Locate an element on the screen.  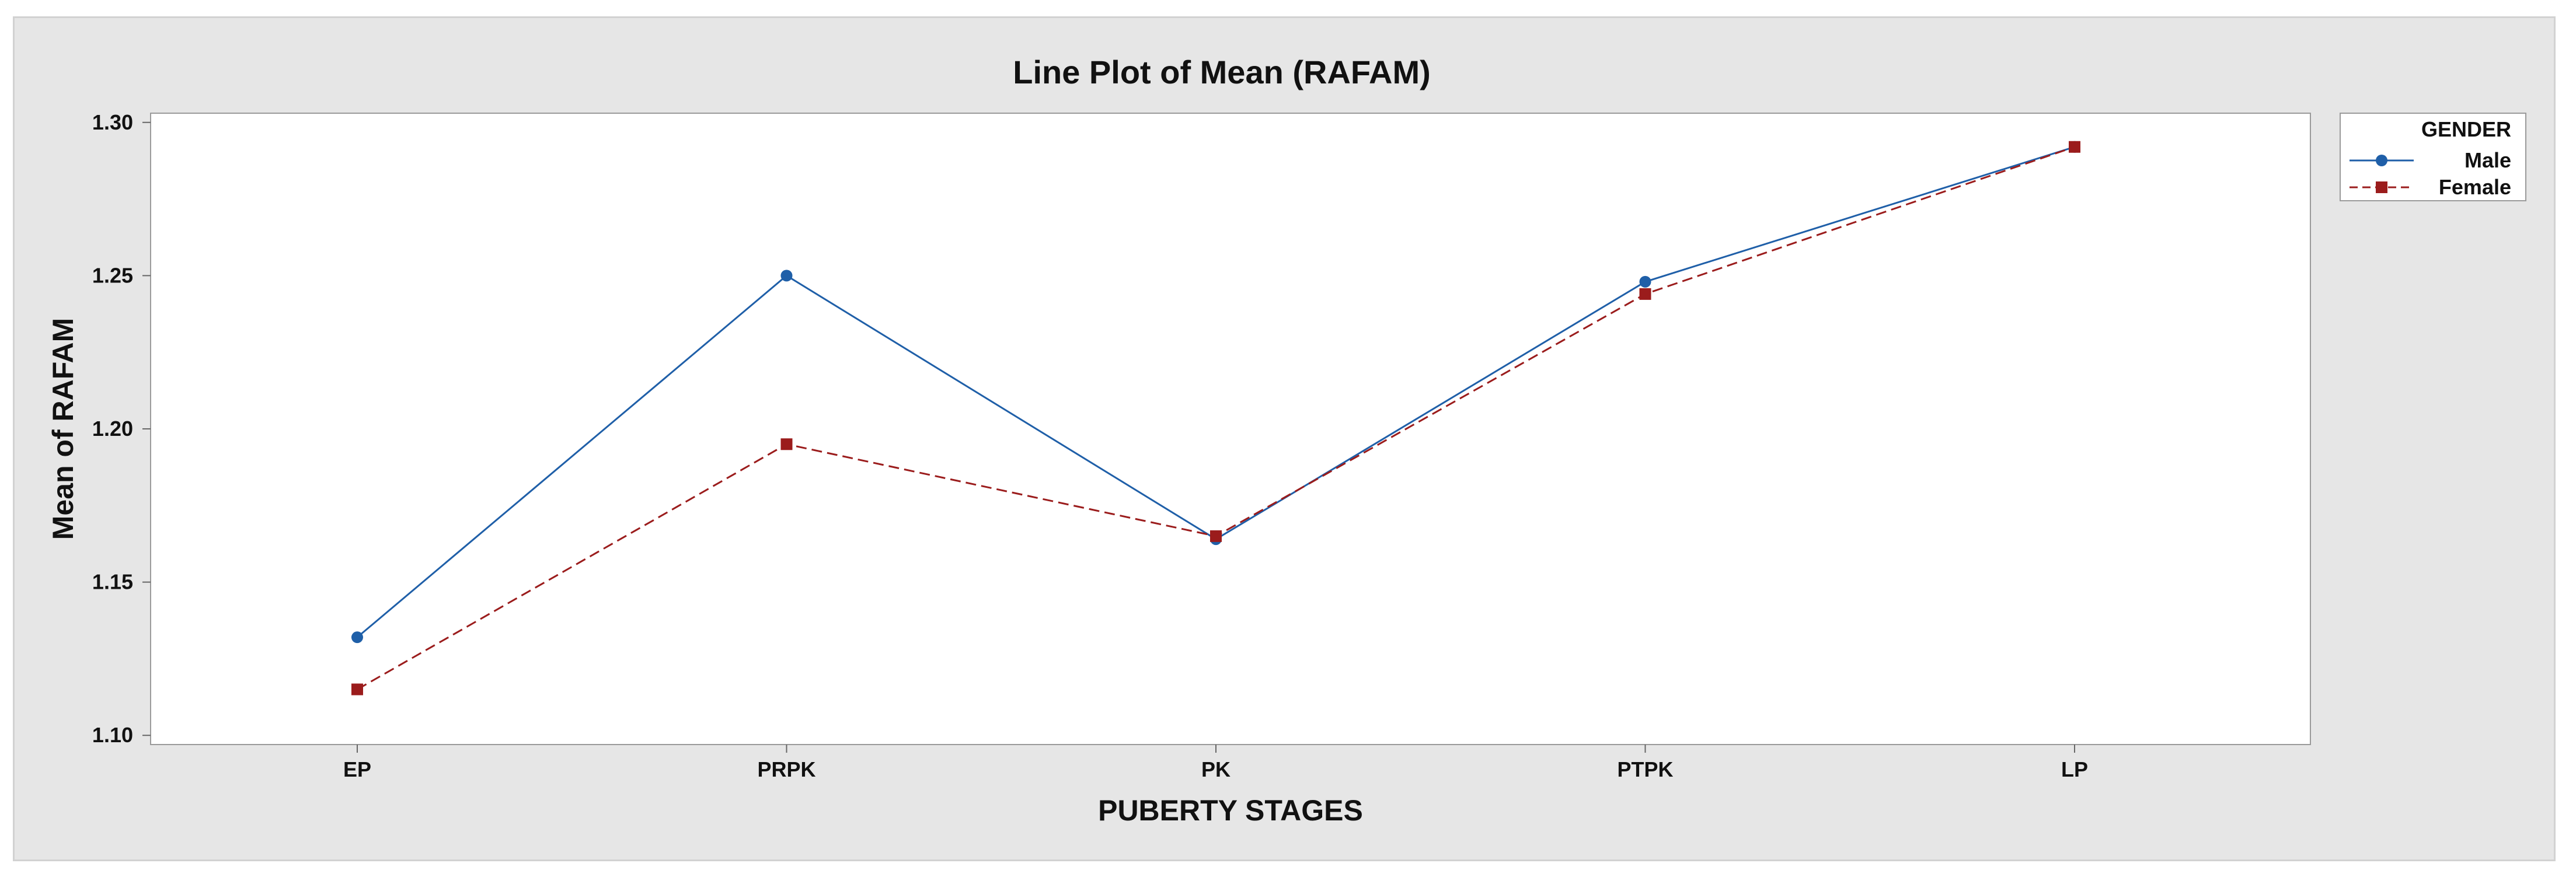
x-tick-label: PRPK is located at coordinates (786, 769).